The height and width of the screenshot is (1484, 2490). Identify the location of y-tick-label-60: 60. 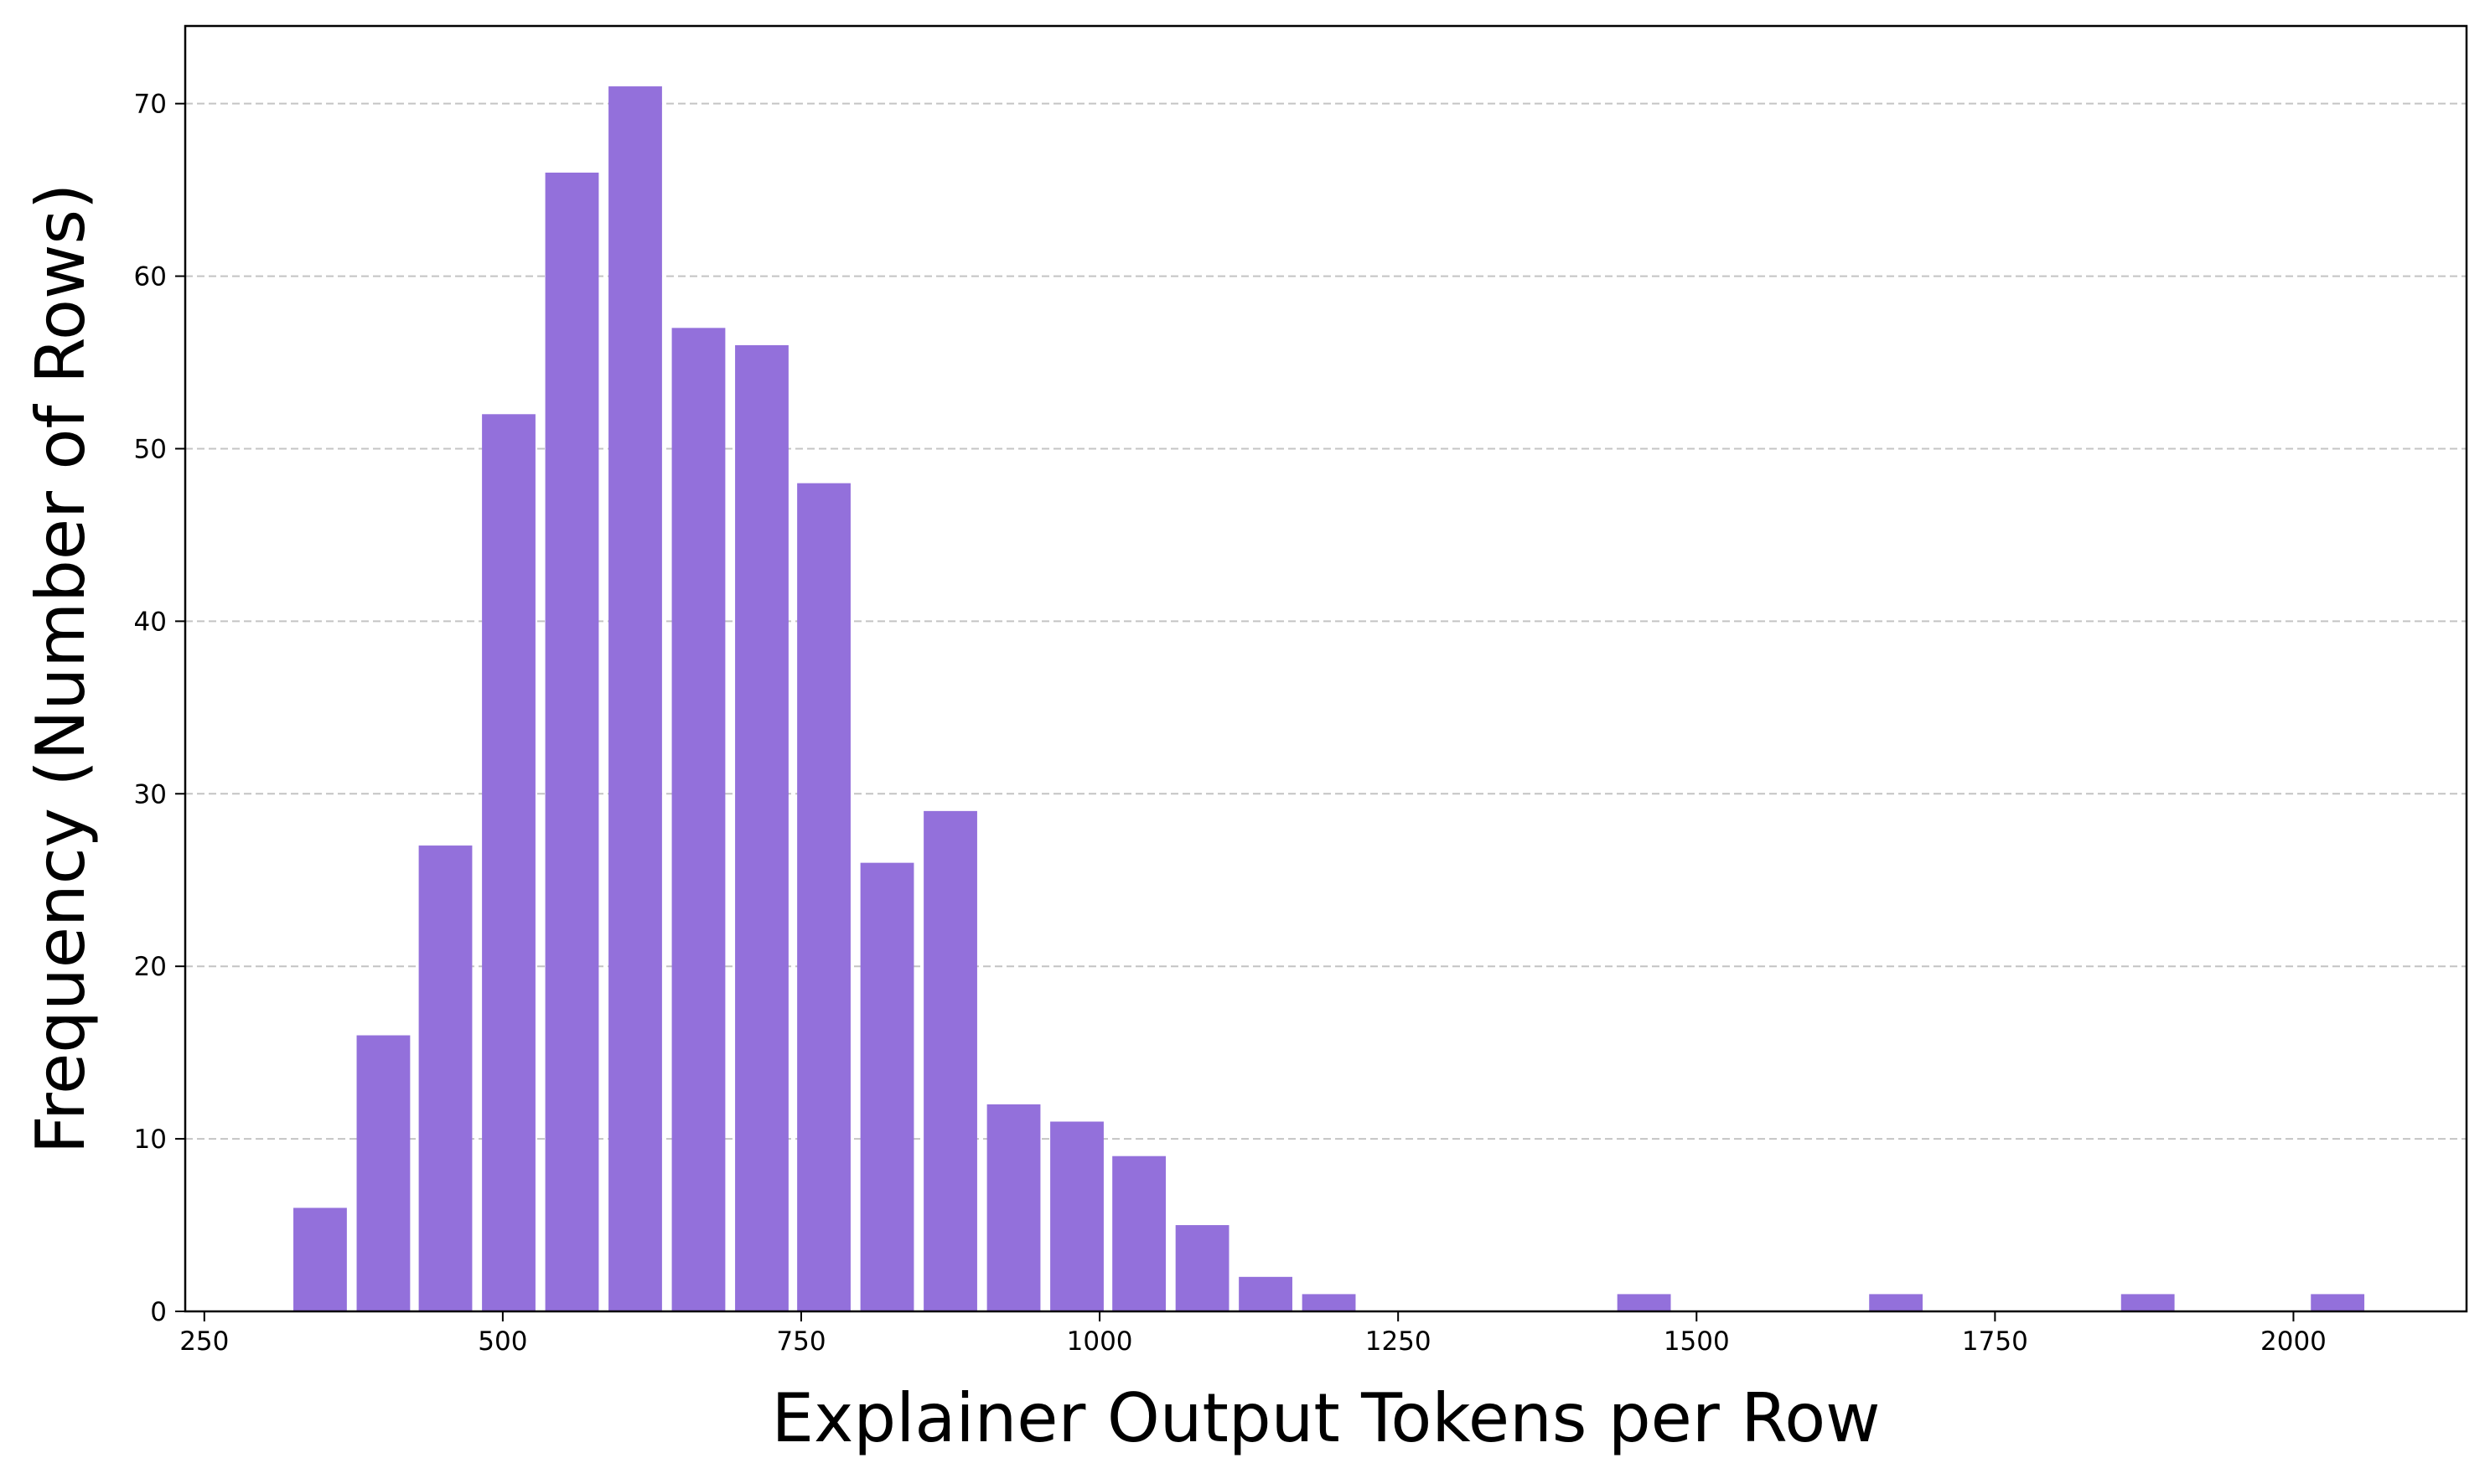
(150, 277).